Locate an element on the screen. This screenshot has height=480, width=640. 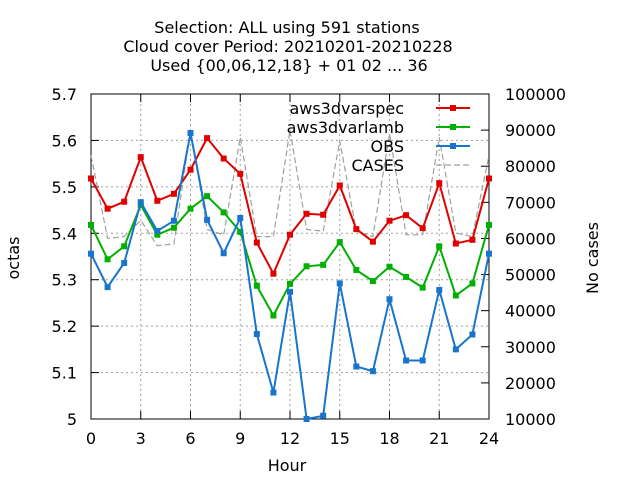
y-tick-label: 5.4 is located at coordinates (64, 233).